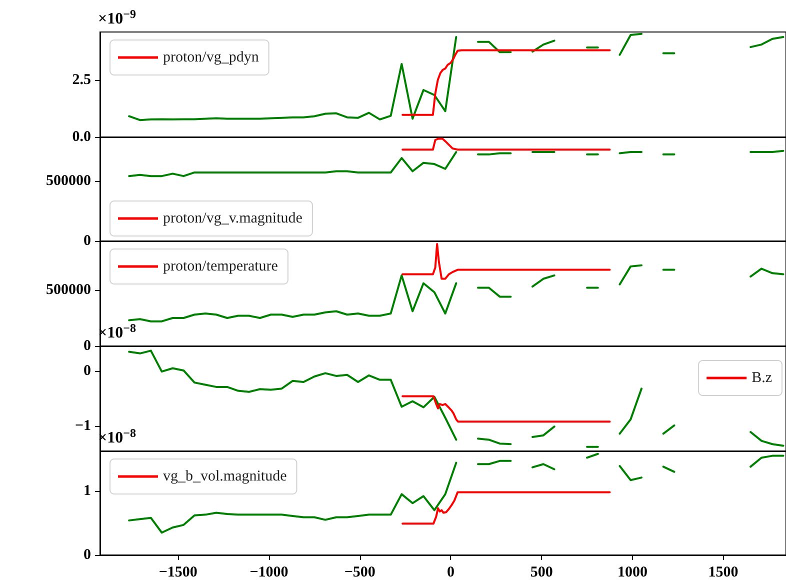 This screenshot has height=587, width=786. I want to click on x-tick-label: 1500, so click(723, 572).